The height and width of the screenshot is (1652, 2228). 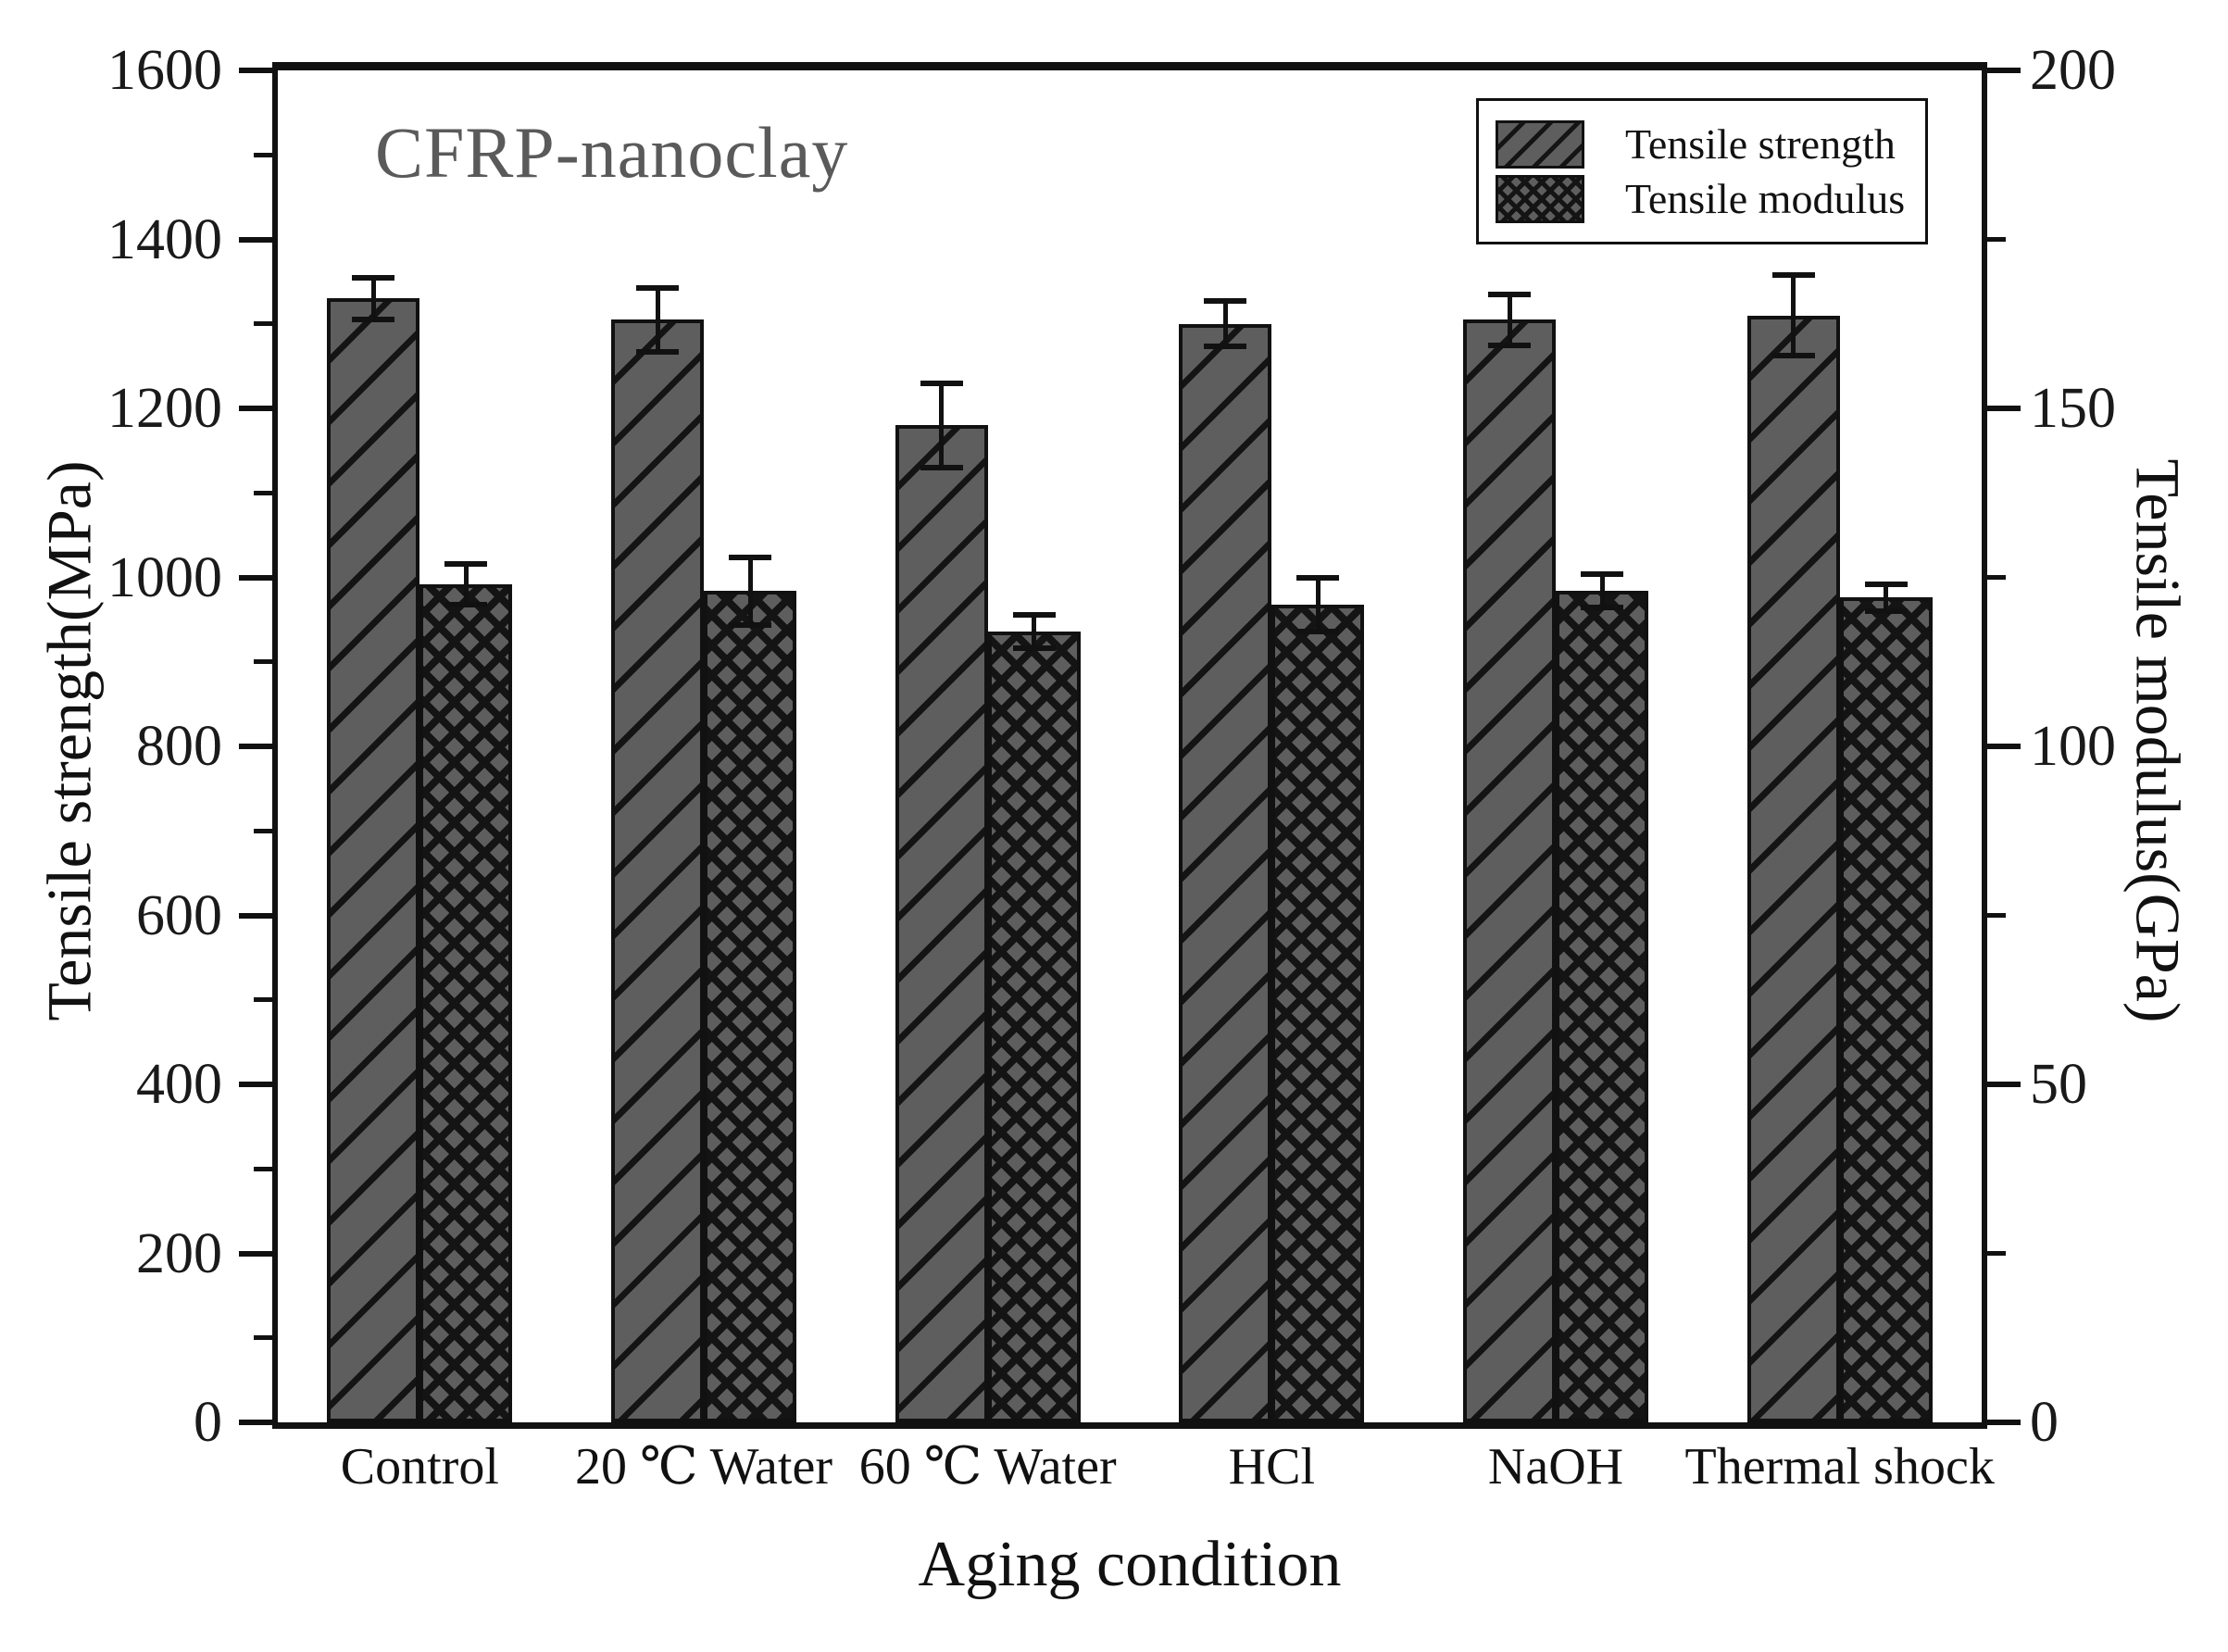 I want to click on bar-tensile-strength-thermal-shock, so click(x=1793, y=868).